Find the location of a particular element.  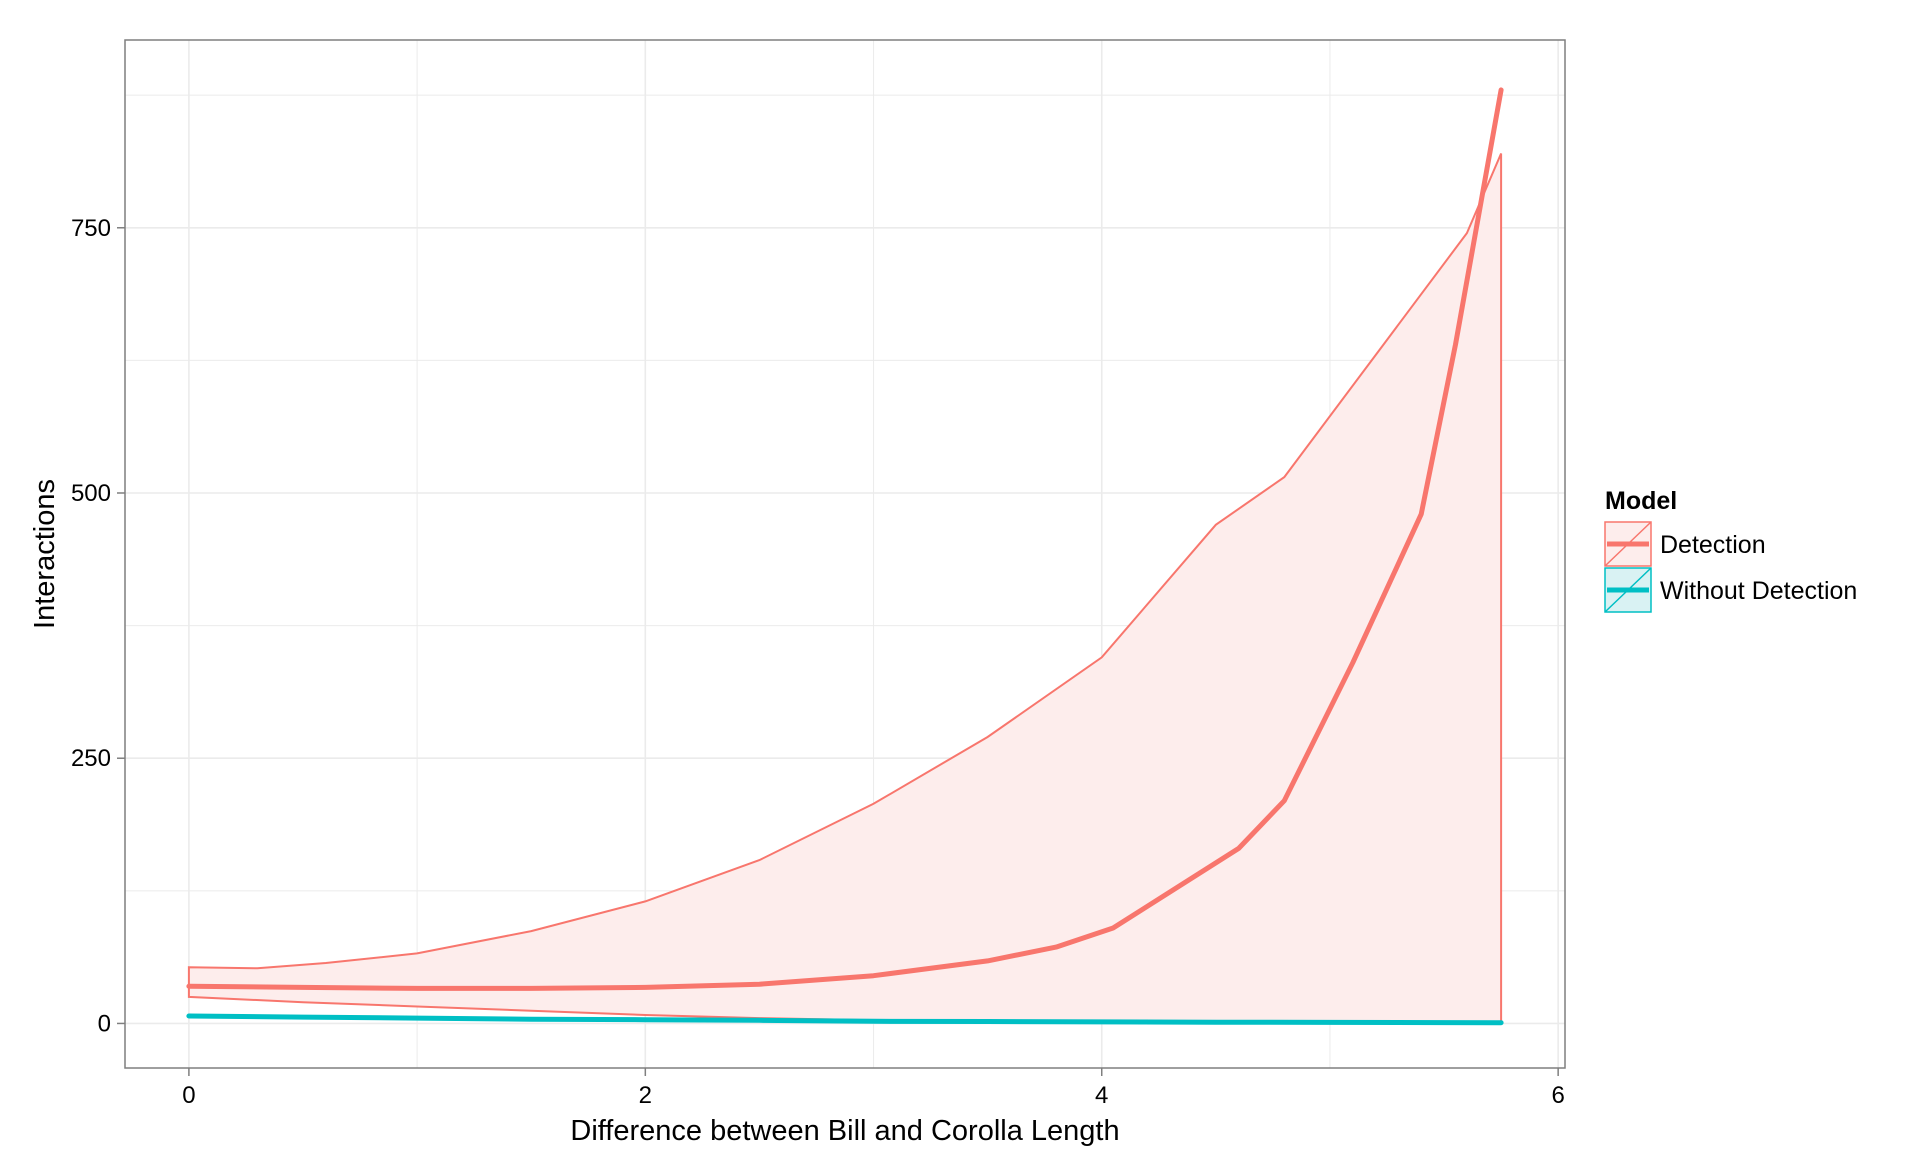

x-tick-label: 2 is located at coordinates (645, 1095).